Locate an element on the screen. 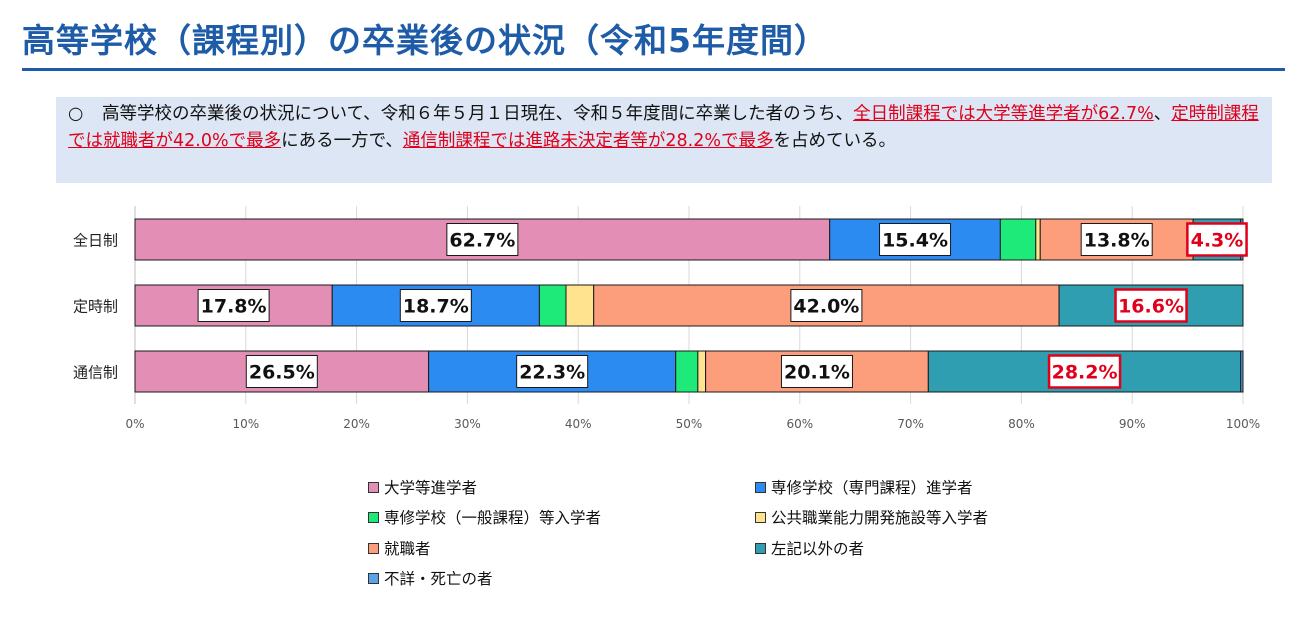 The height and width of the screenshot is (622, 1312). summary-highlight-1: 全日制課程では大学等進学者が62.7% is located at coordinates (1003, 114).